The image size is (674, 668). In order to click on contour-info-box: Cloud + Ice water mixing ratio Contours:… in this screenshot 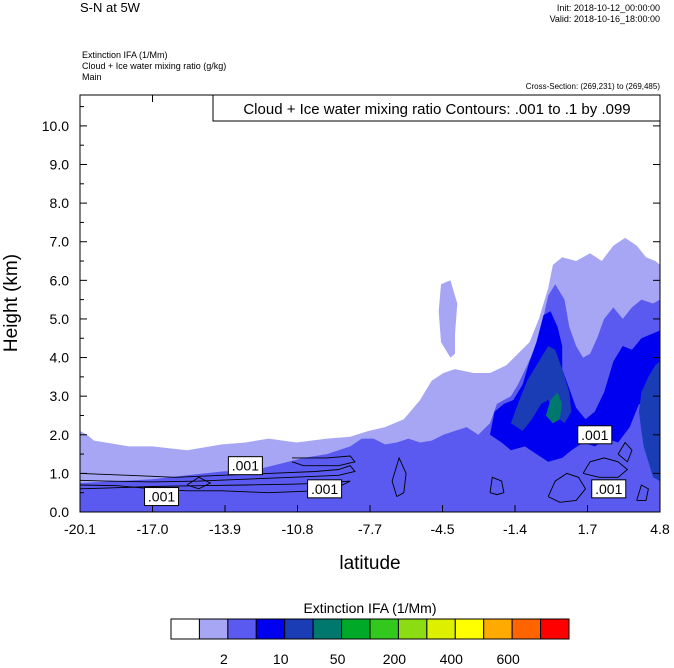, I will do `click(436, 108)`.